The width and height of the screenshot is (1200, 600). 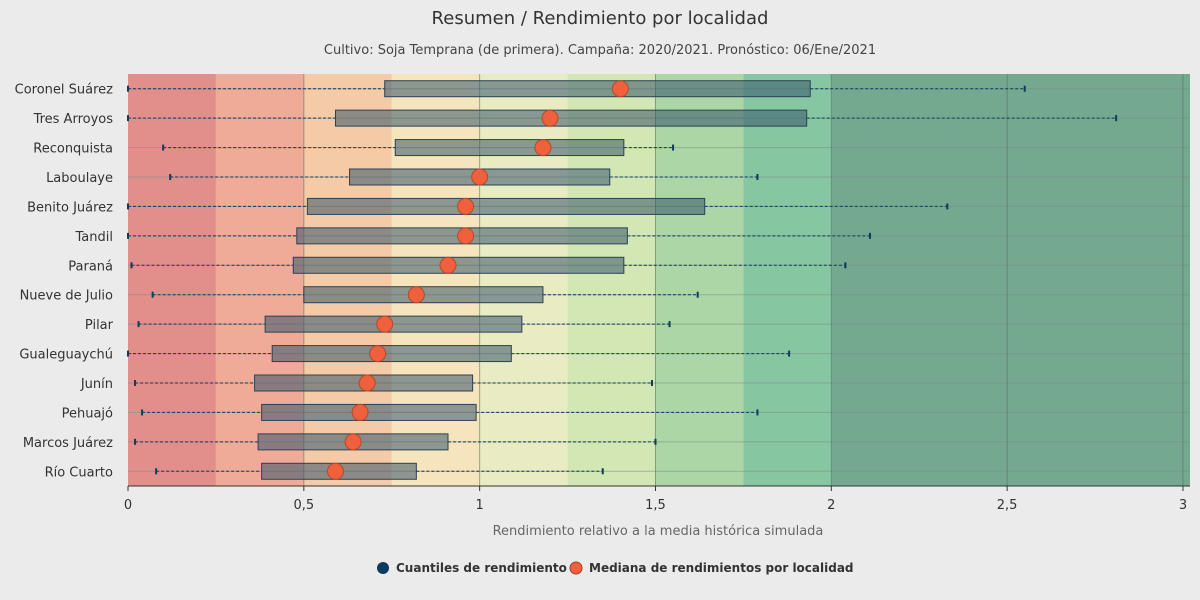 What do you see at coordinates (73, 149) in the screenshot?
I see `category-label: Reconquista` at bounding box center [73, 149].